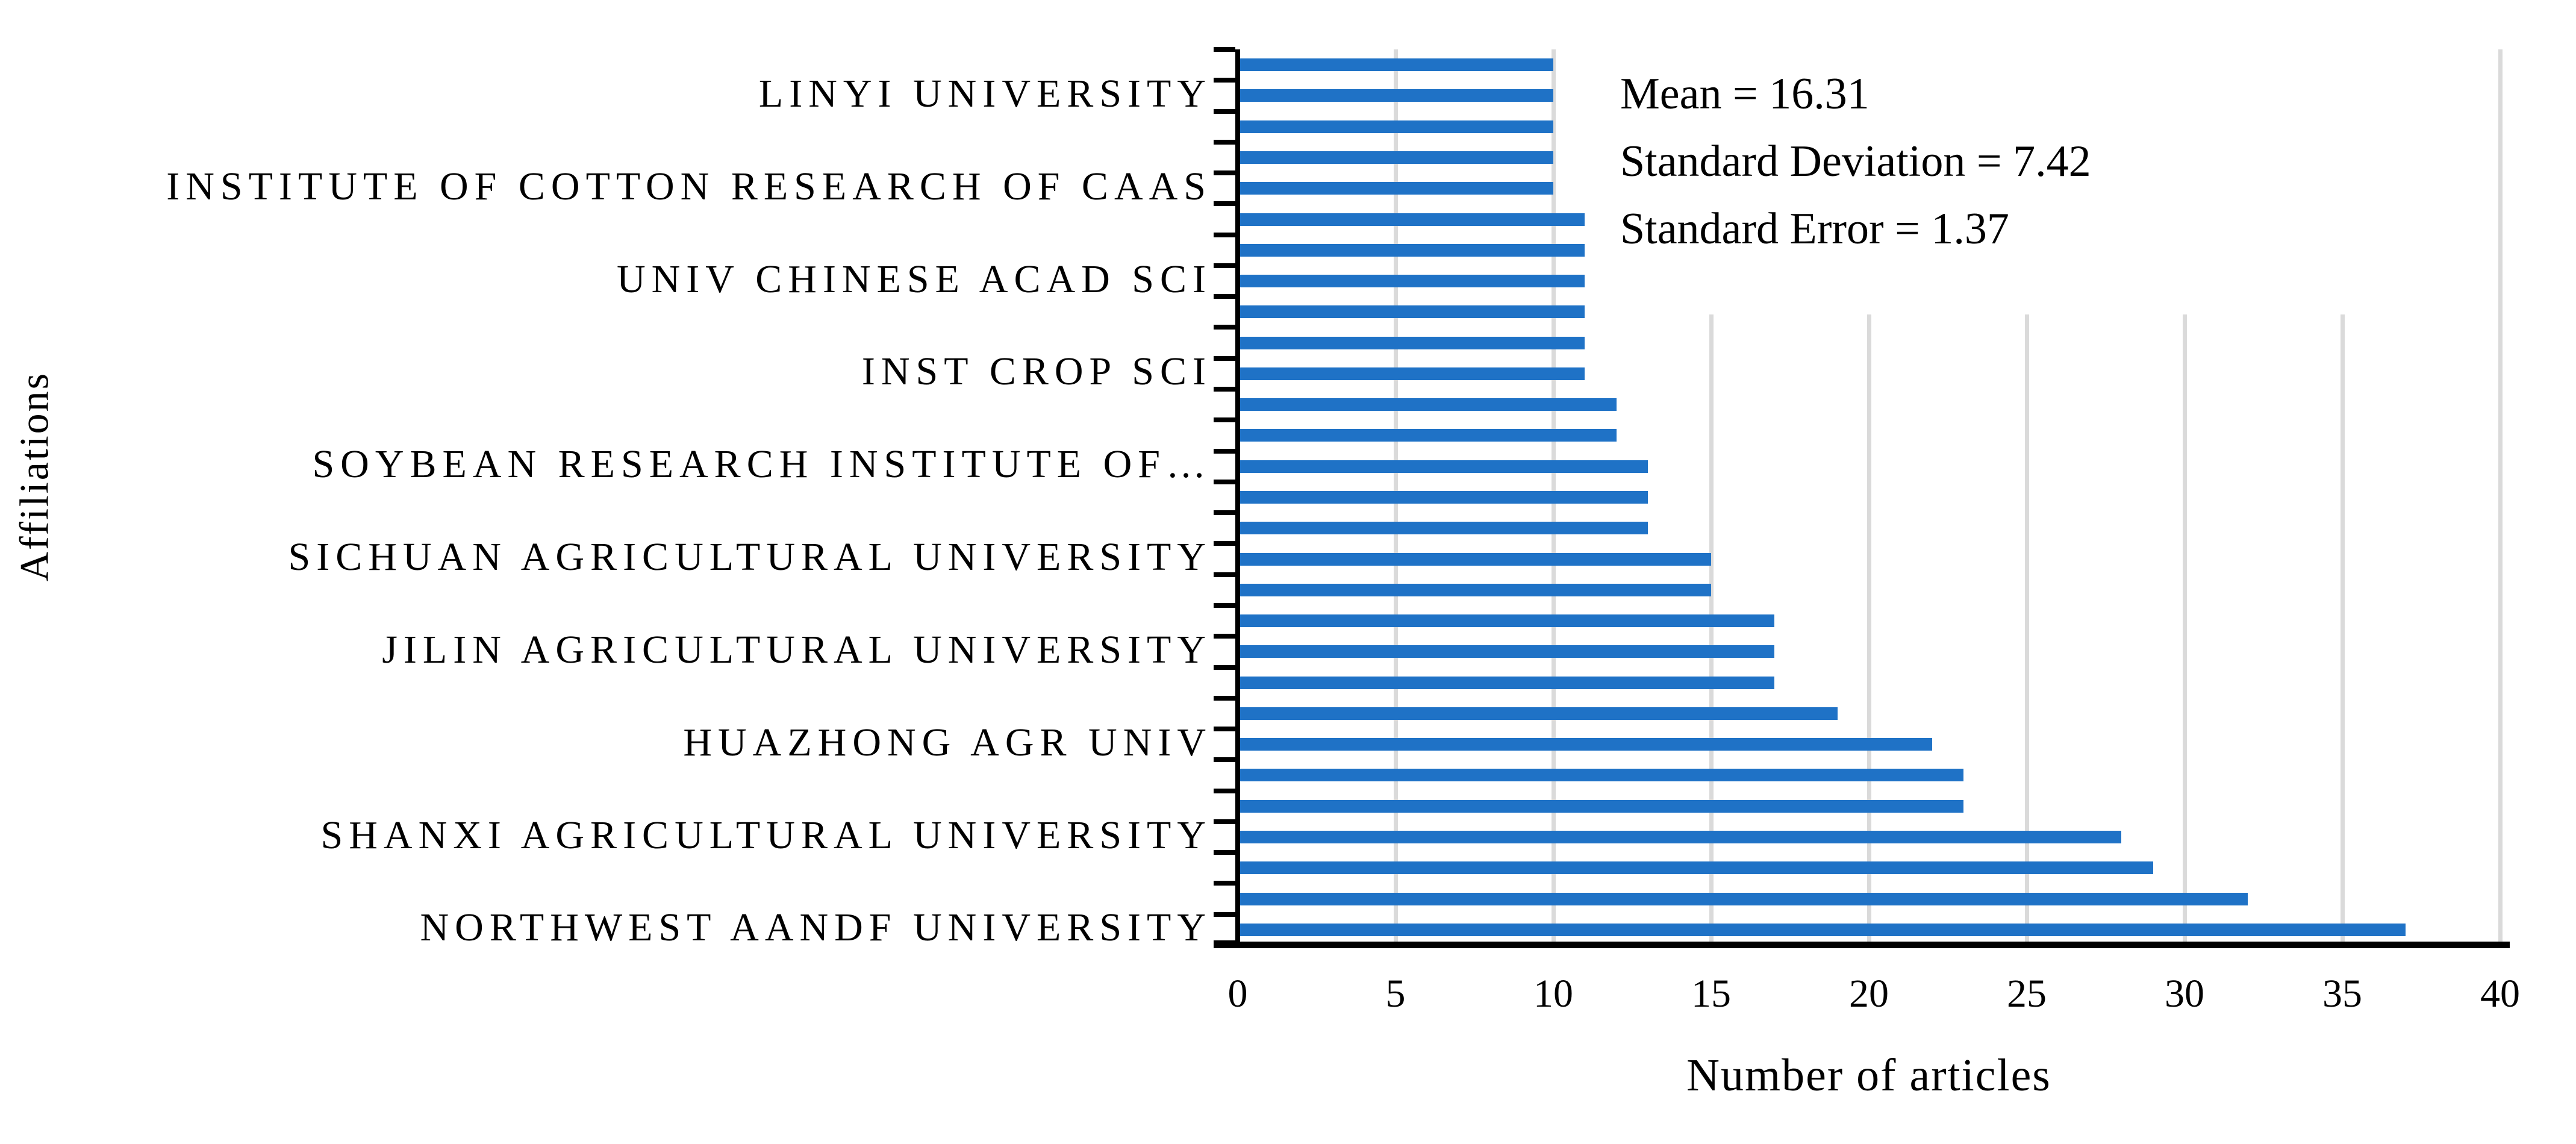 The image size is (2576, 1144). What do you see at coordinates (1237, 498) in the screenshot?
I see `y-axis-line` at bounding box center [1237, 498].